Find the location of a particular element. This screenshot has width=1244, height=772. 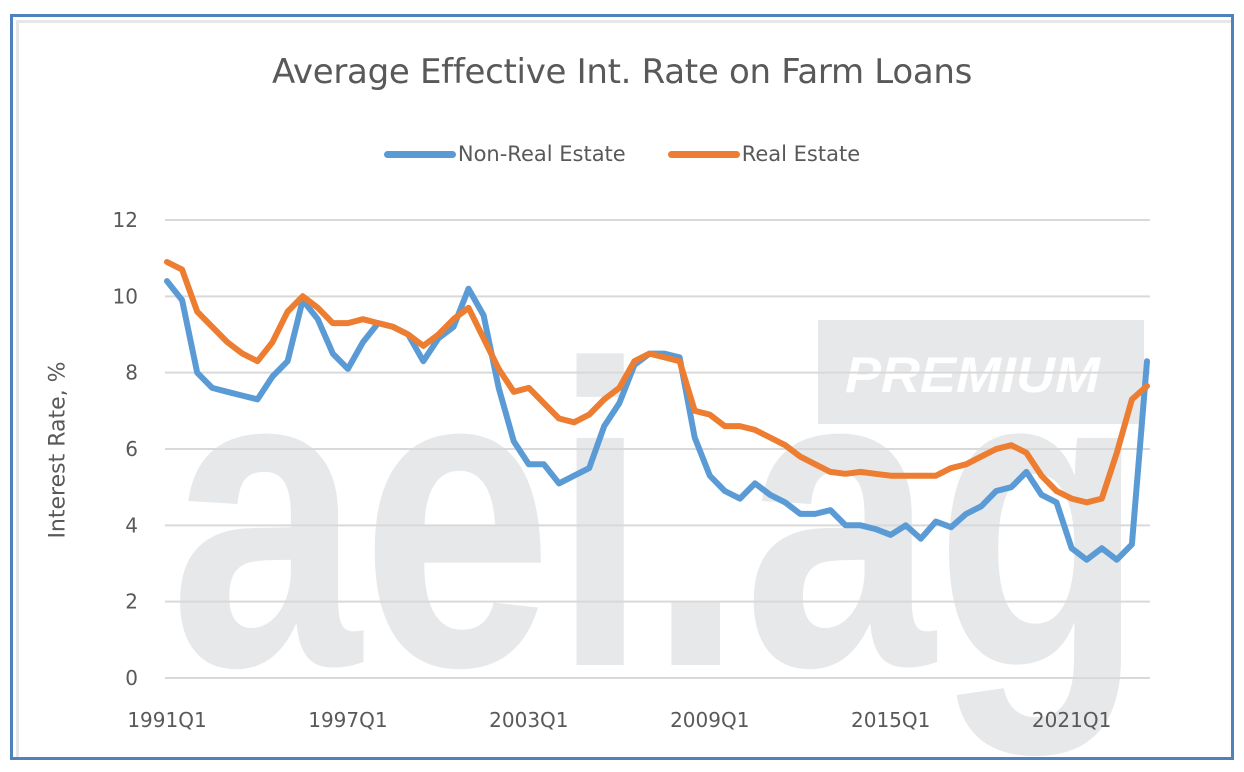

legend-item-non-real-estate: Non-Real Estate is located at coordinates (504, 154).